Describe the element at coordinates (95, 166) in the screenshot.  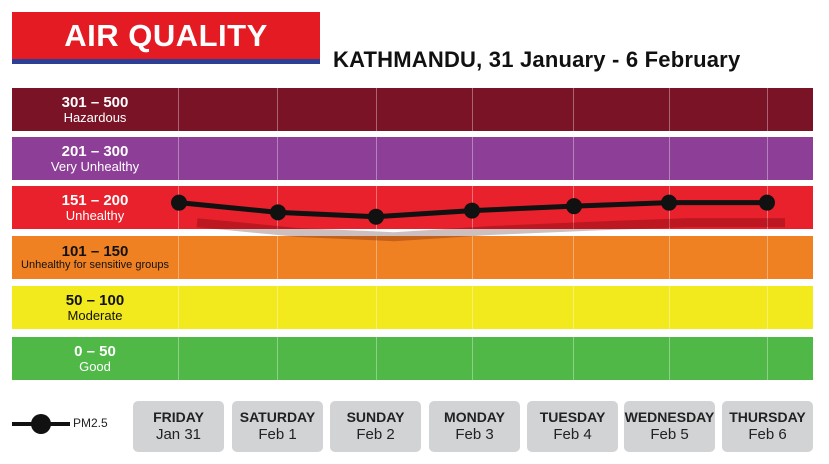
I see `band-name: Very Unhealthy` at that location.